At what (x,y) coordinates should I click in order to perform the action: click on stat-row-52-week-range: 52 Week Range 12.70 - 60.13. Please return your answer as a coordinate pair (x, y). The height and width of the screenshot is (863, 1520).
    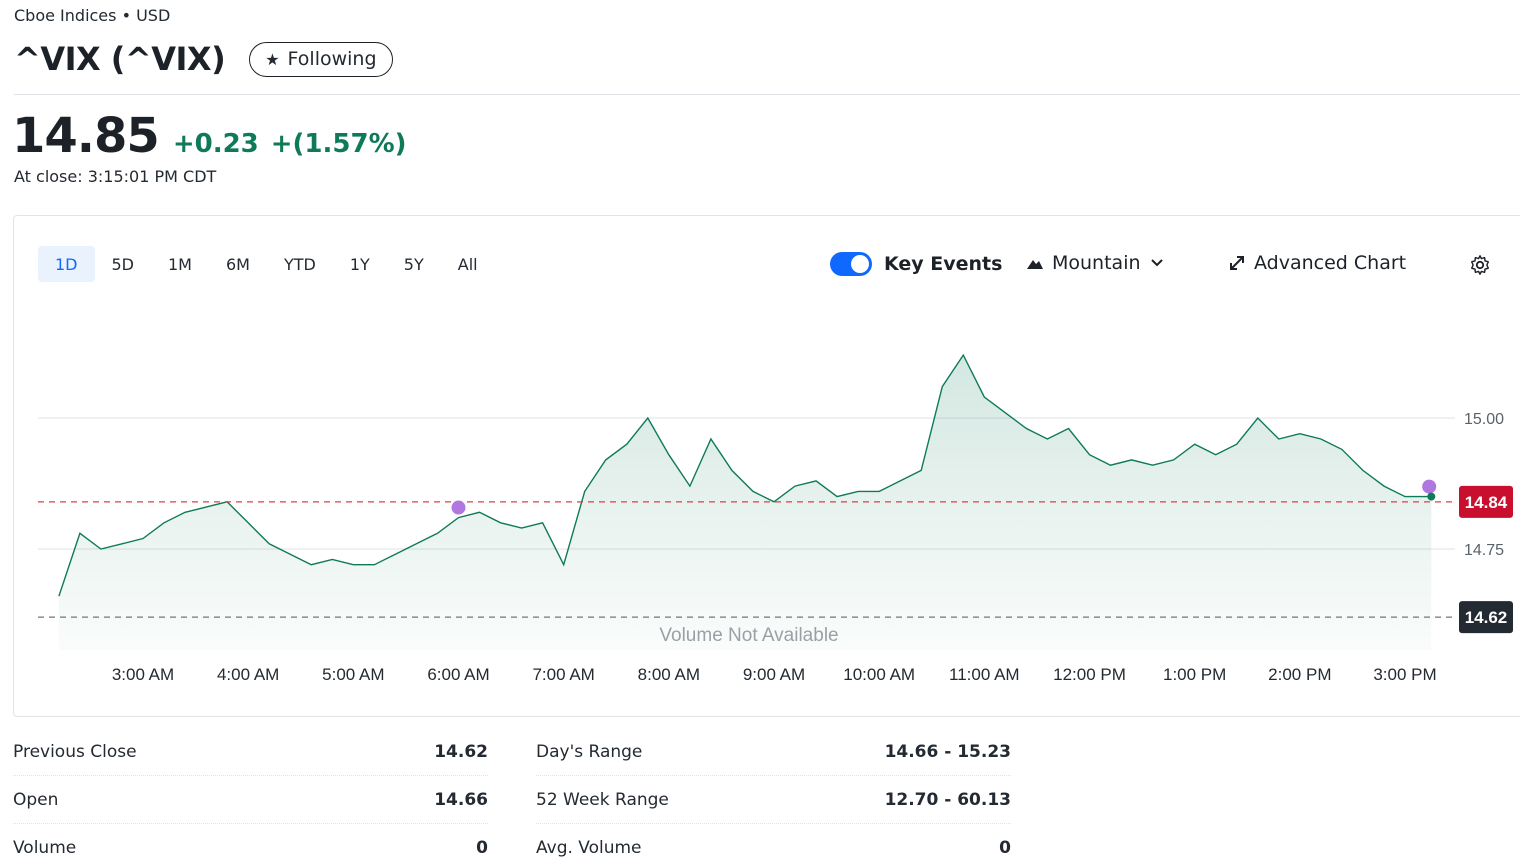
    Looking at the image, I should click on (773, 800).